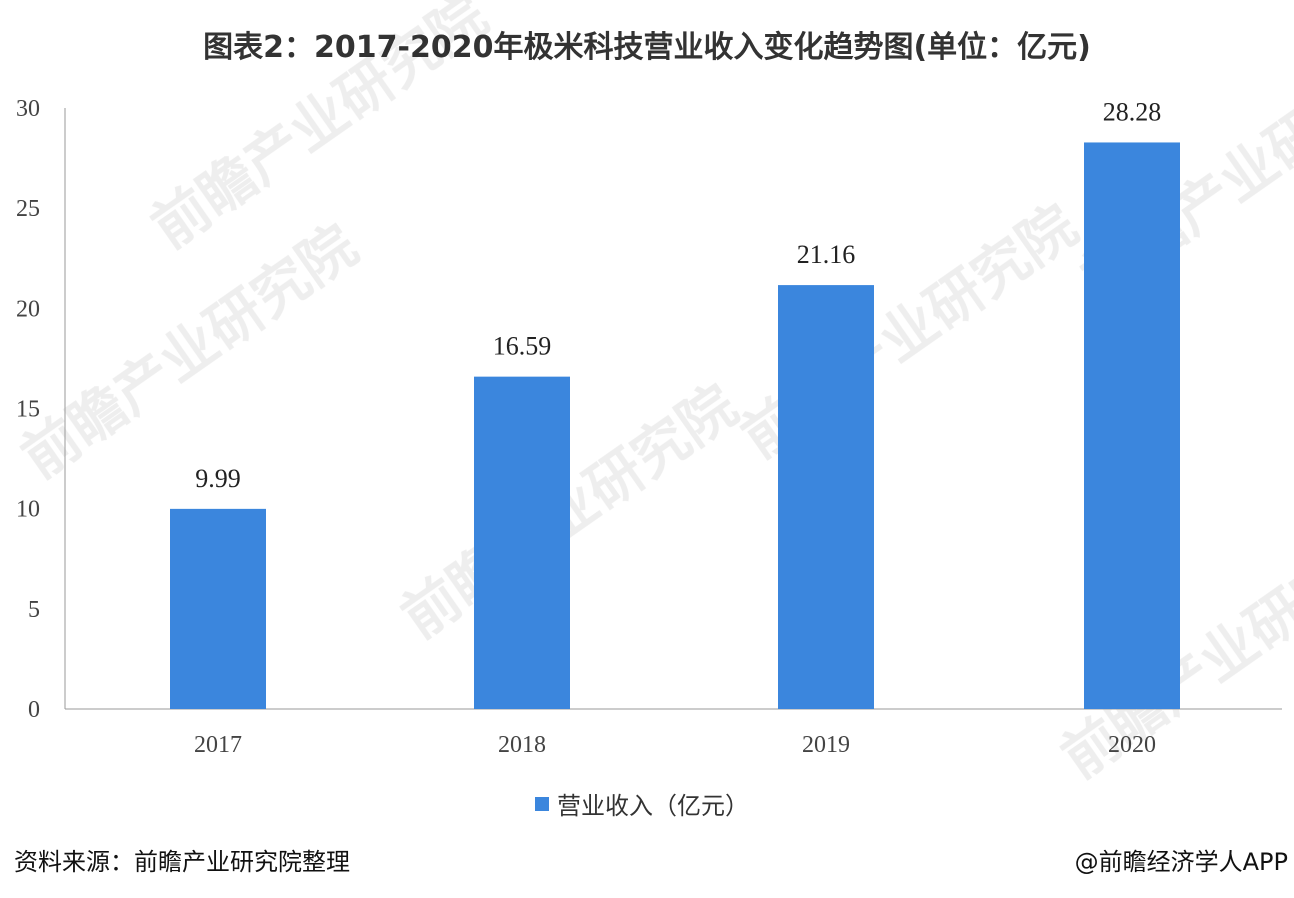  What do you see at coordinates (1181, 862) in the screenshot?
I see `credit-note: @前瞻经济学人APP` at bounding box center [1181, 862].